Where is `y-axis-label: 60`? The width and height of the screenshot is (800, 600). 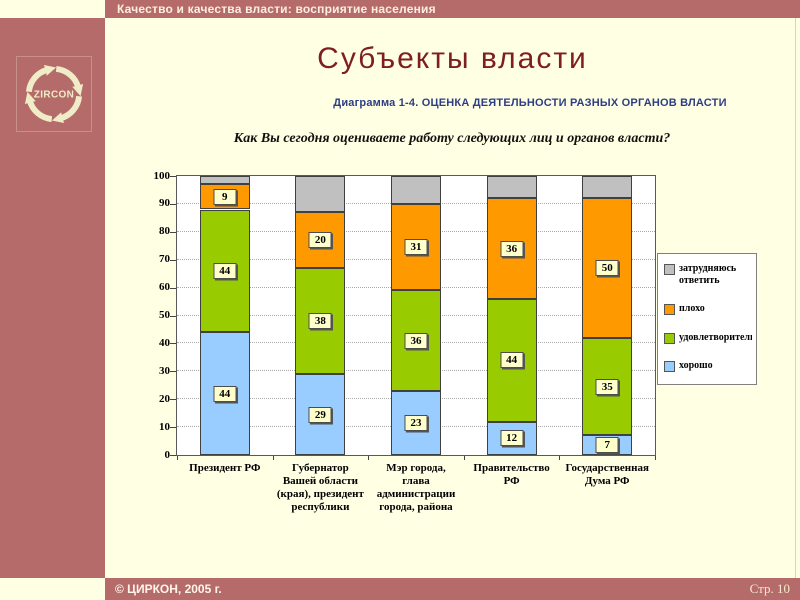
y-axis-label: 60 is located at coordinates (164, 287).